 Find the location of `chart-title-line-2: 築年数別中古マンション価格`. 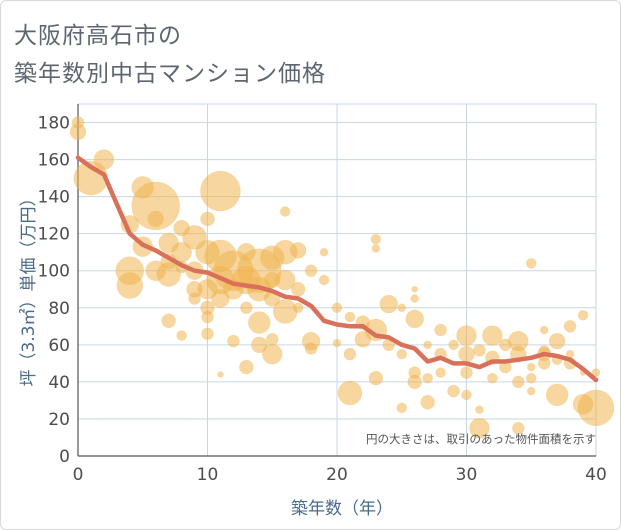

chart-title-line-2: 築年数別中古マンション価格 is located at coordinates (170, 74).